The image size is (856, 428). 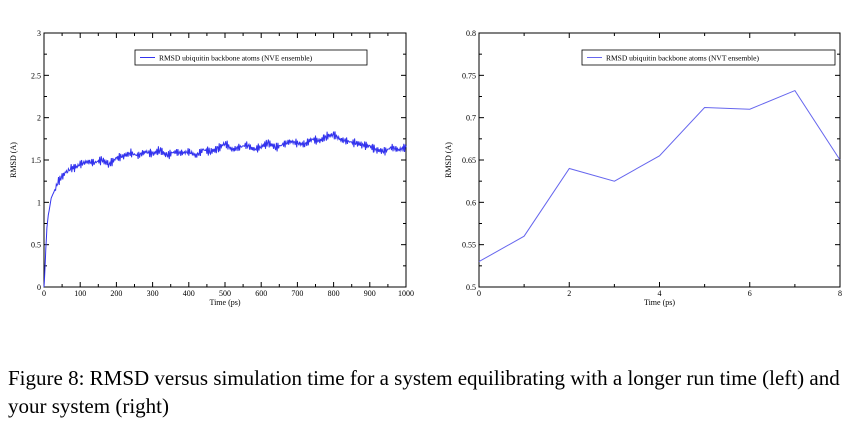 What do you see at coordinates (36, 160) in the screenshot?
I see `y-tick-label: 1.5` at bounding box center [36, 160].